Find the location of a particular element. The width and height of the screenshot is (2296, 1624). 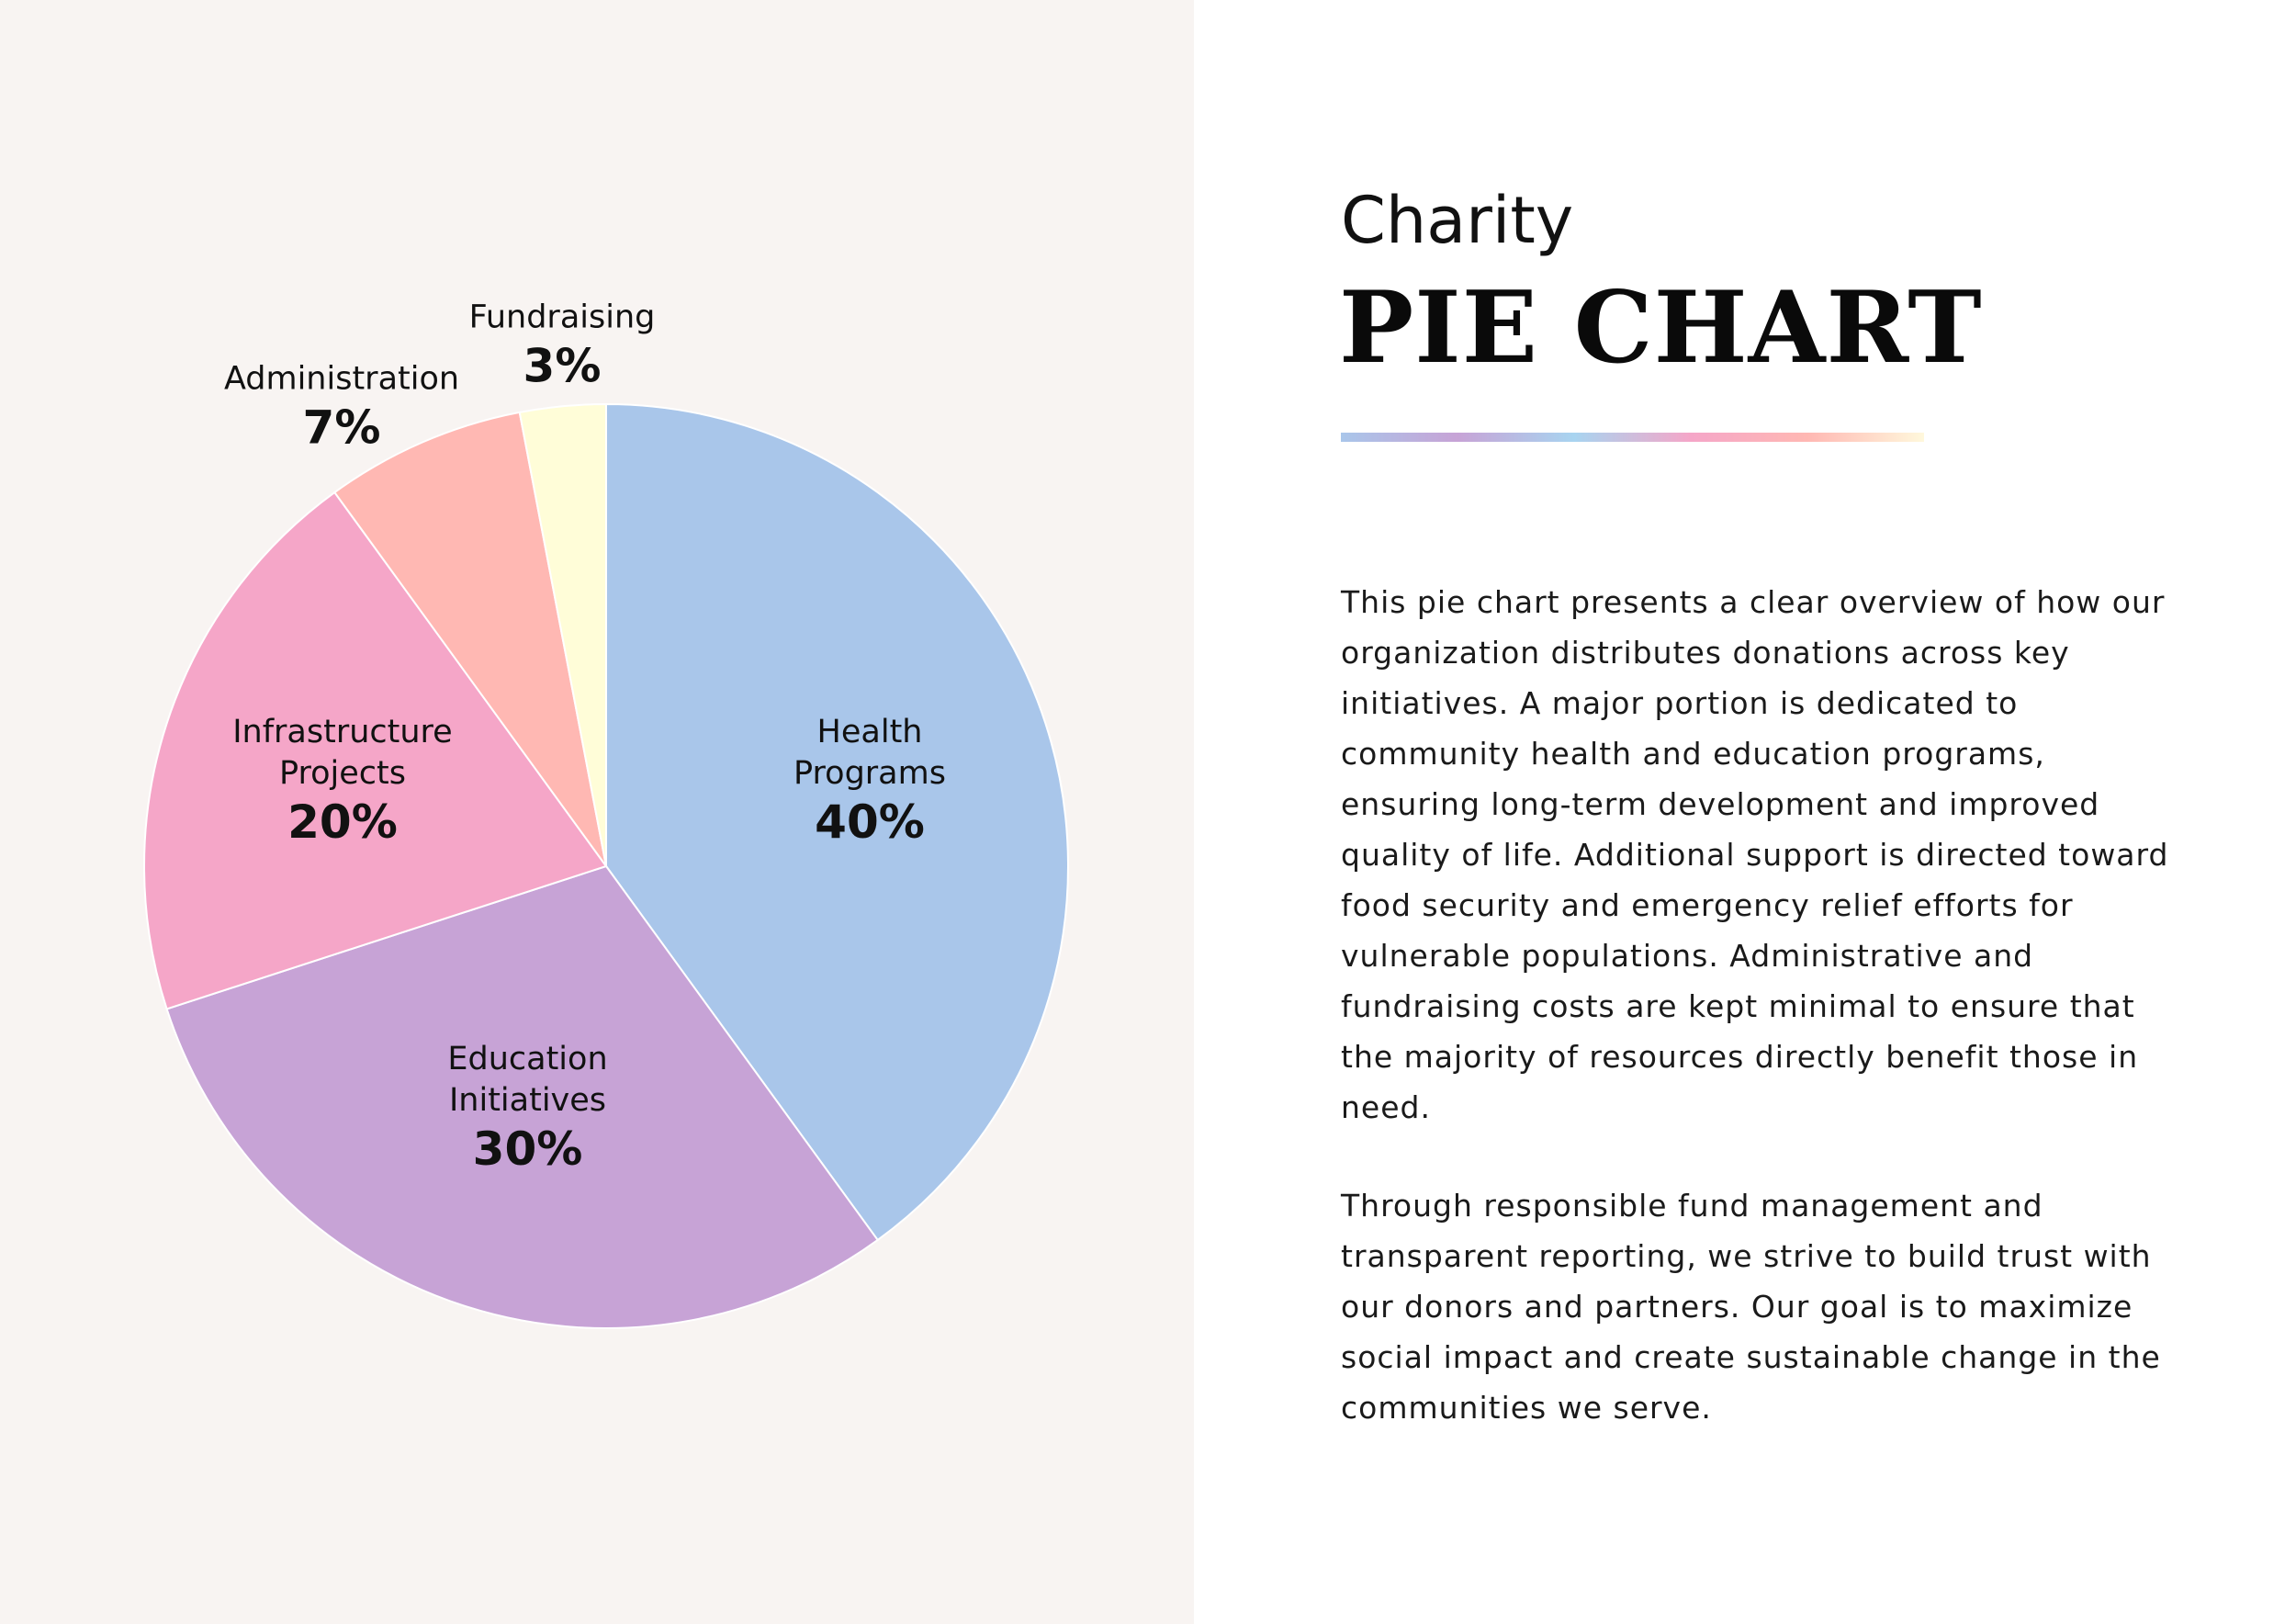

pie-slice-infrastructure-projects is located at coordinates (375, 750).